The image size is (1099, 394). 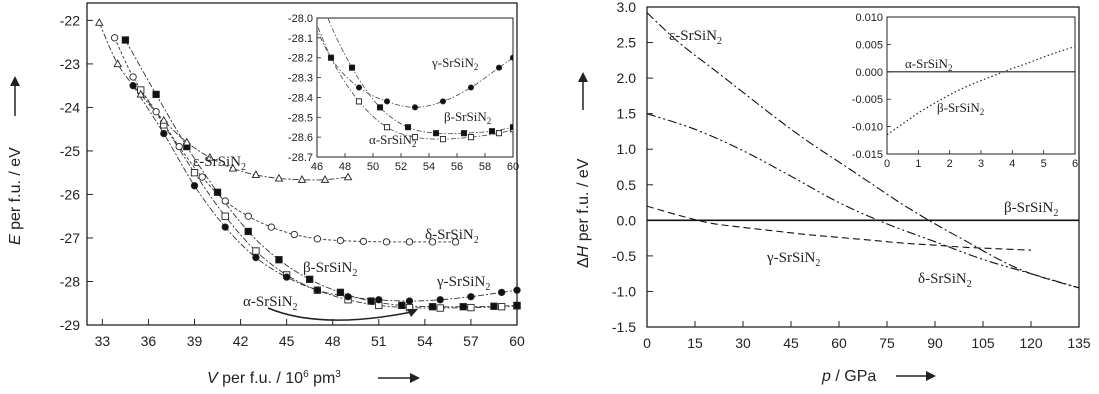 I want to click on x-tick-label: 33, so click(x=103, y=341).